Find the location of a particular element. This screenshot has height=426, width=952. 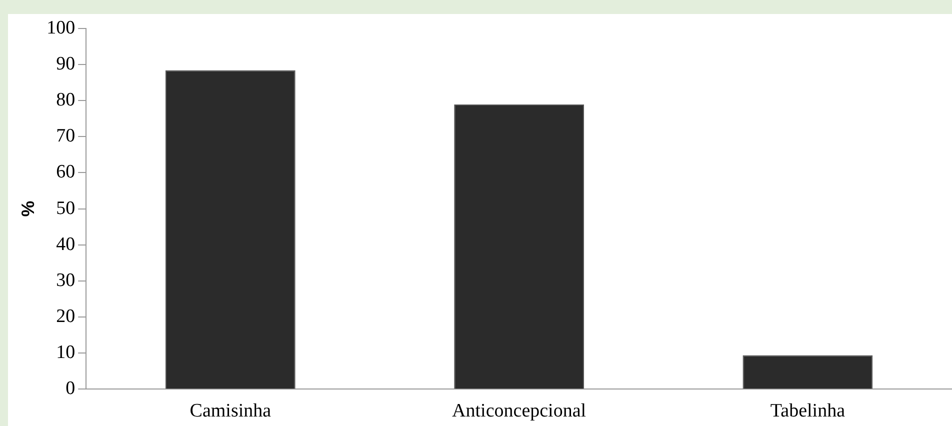

y-tick-label: 30 is located at coordinates (66, 280).